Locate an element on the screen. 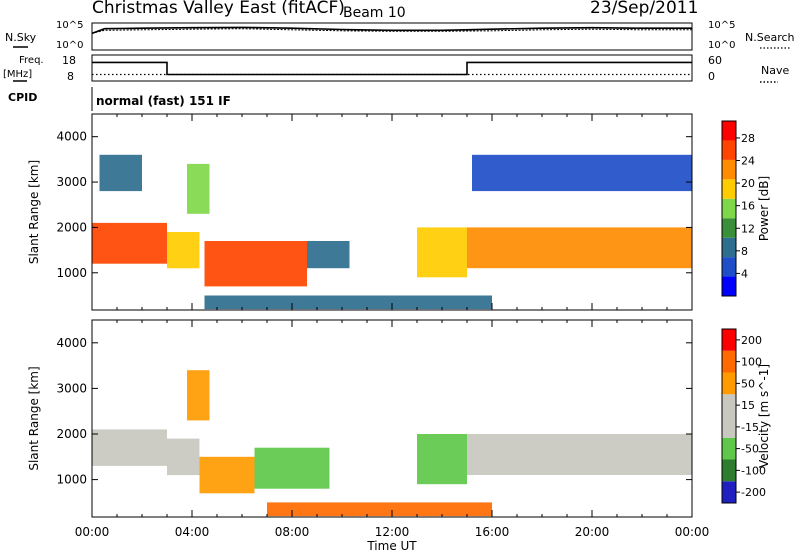 The height and width of the screenshot is (554, 800). nsky-label: N.Sky is located at coordinates (21, 37).